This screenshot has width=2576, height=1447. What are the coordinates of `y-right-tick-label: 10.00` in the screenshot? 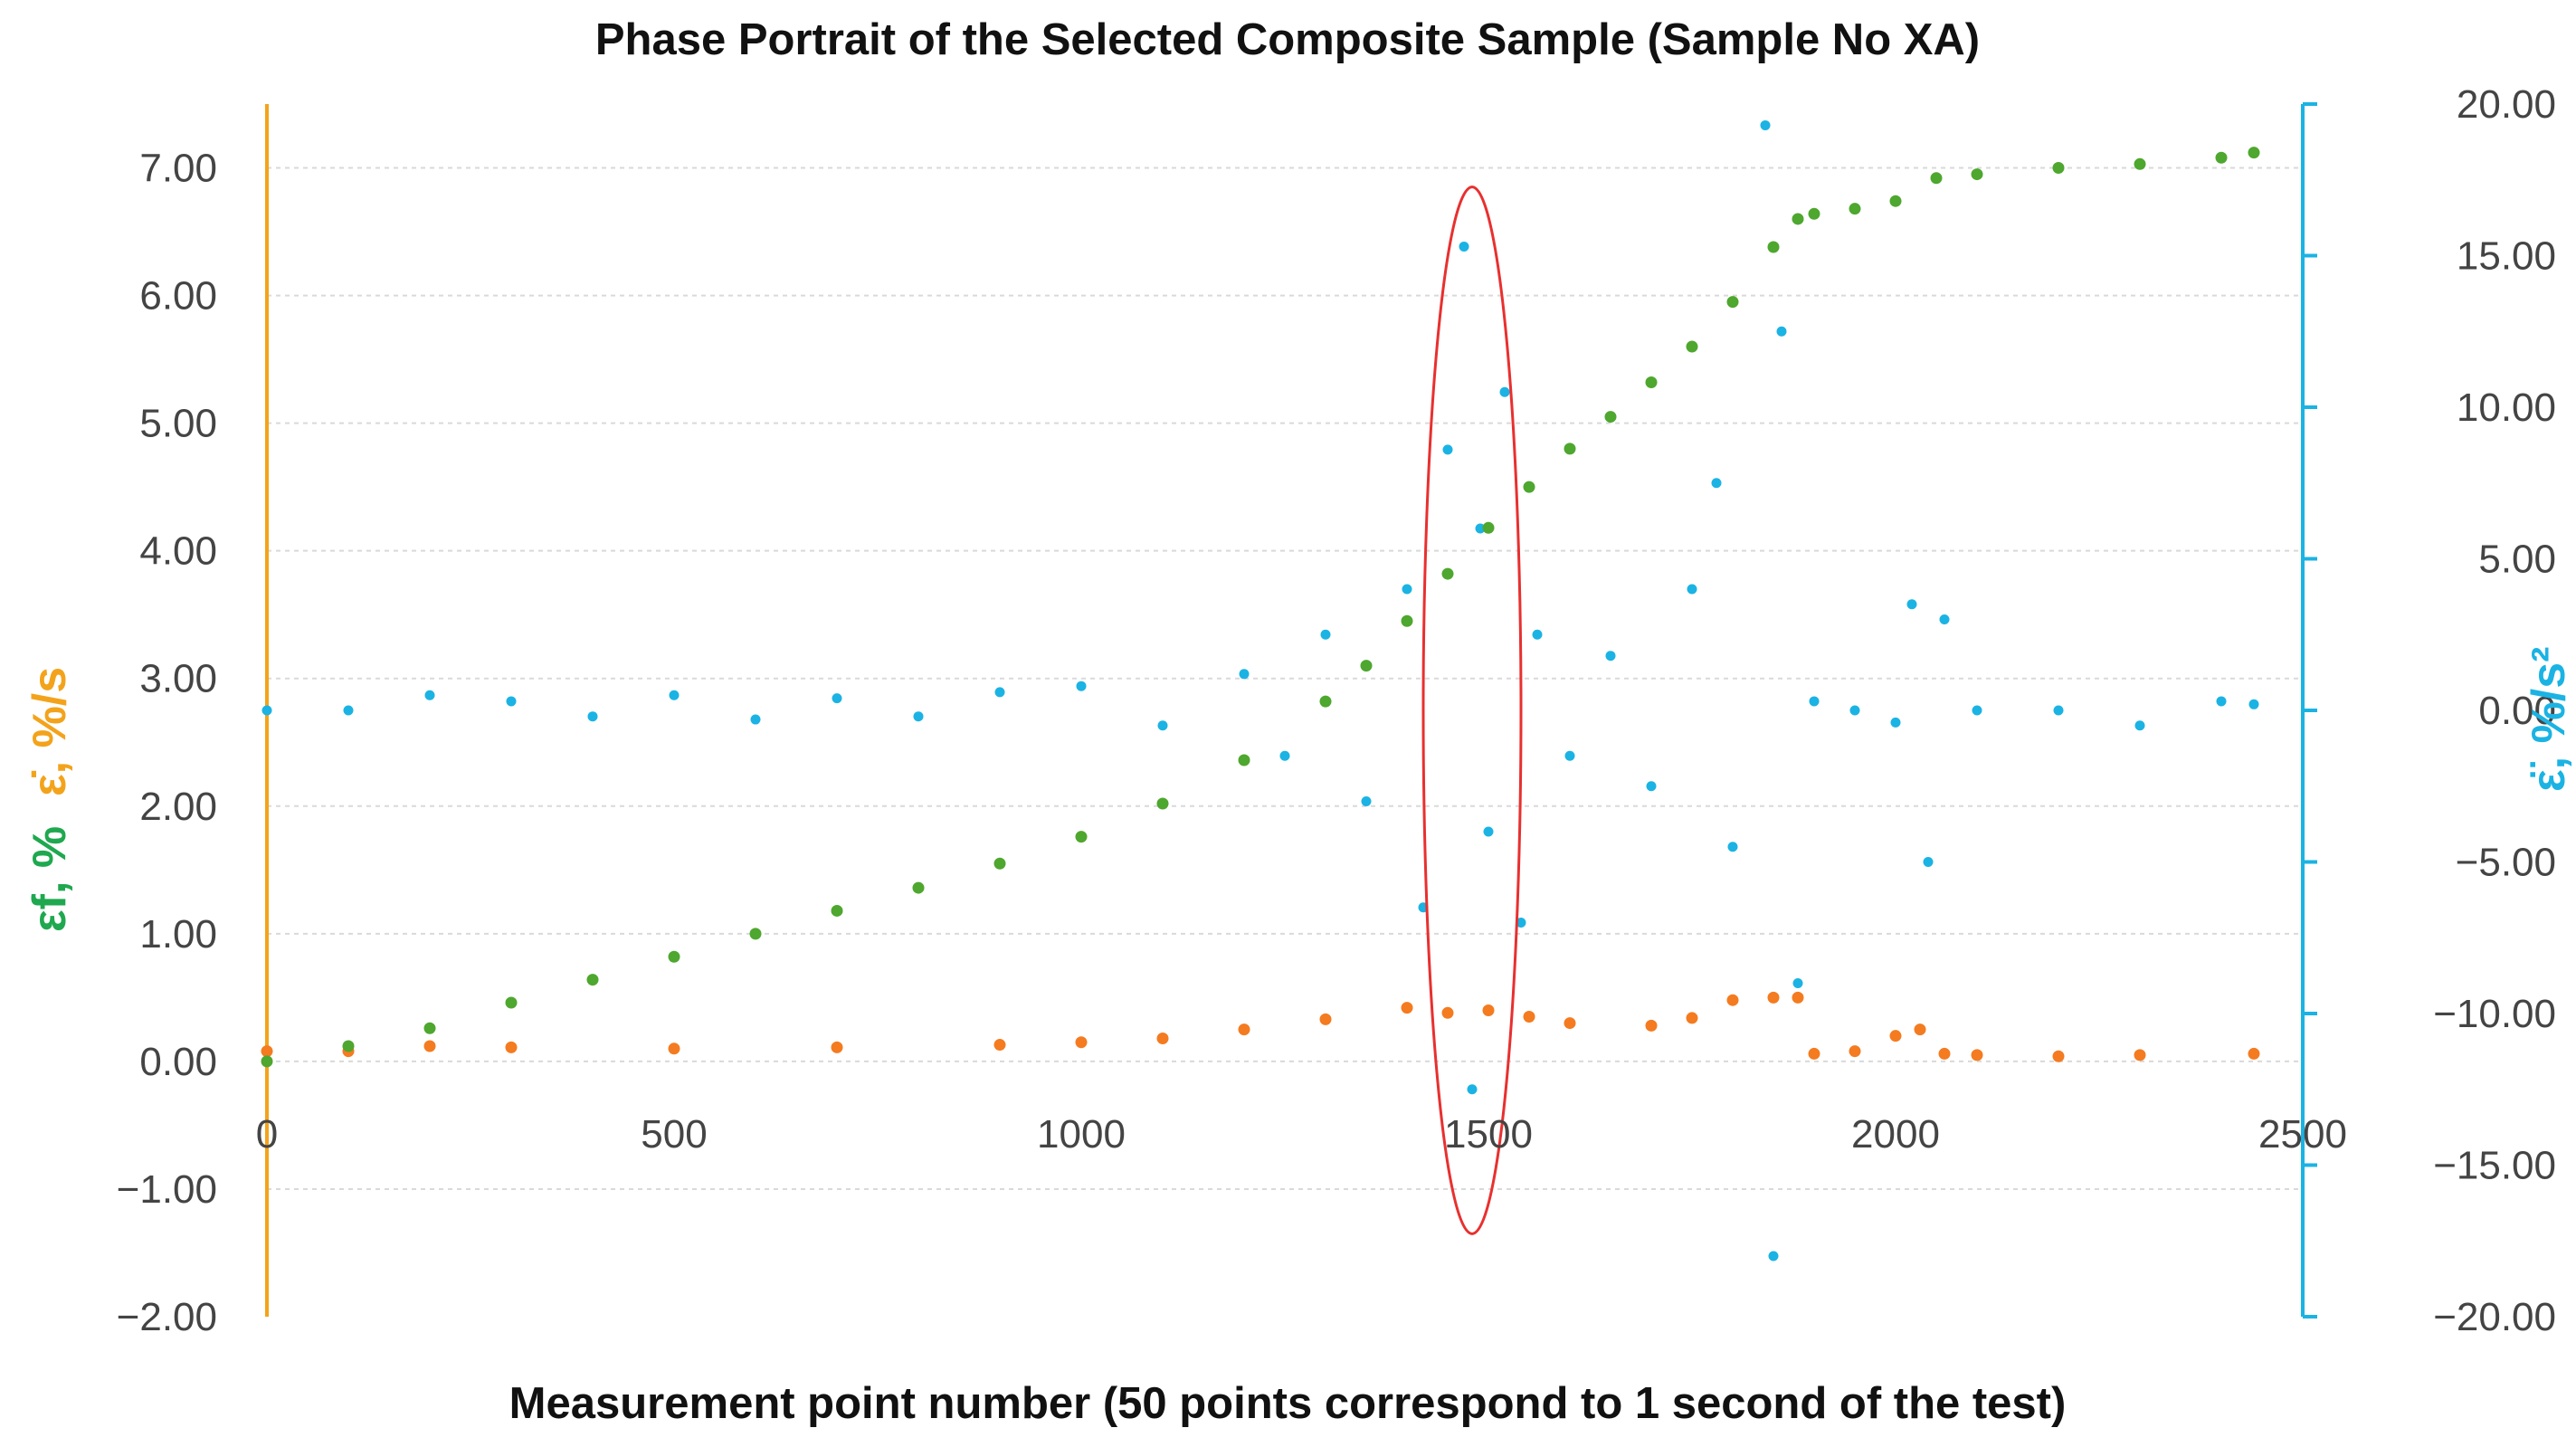 It's located at (2506, 408).